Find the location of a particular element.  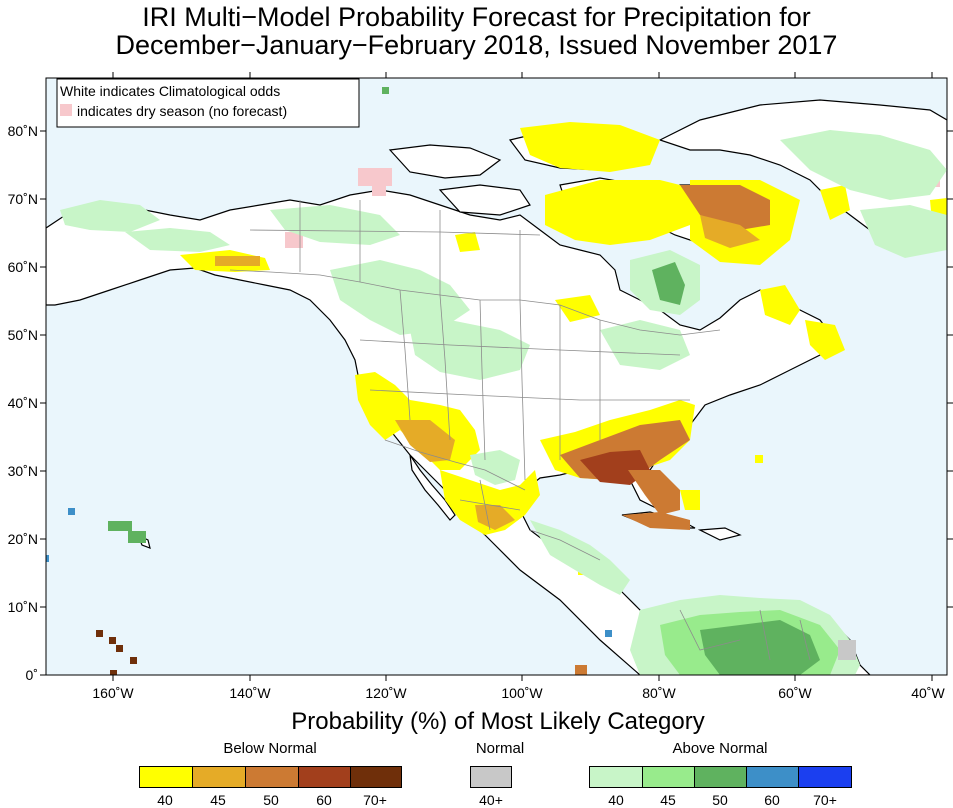

above-40-greenland-sw is located at coordinates (903, 231).